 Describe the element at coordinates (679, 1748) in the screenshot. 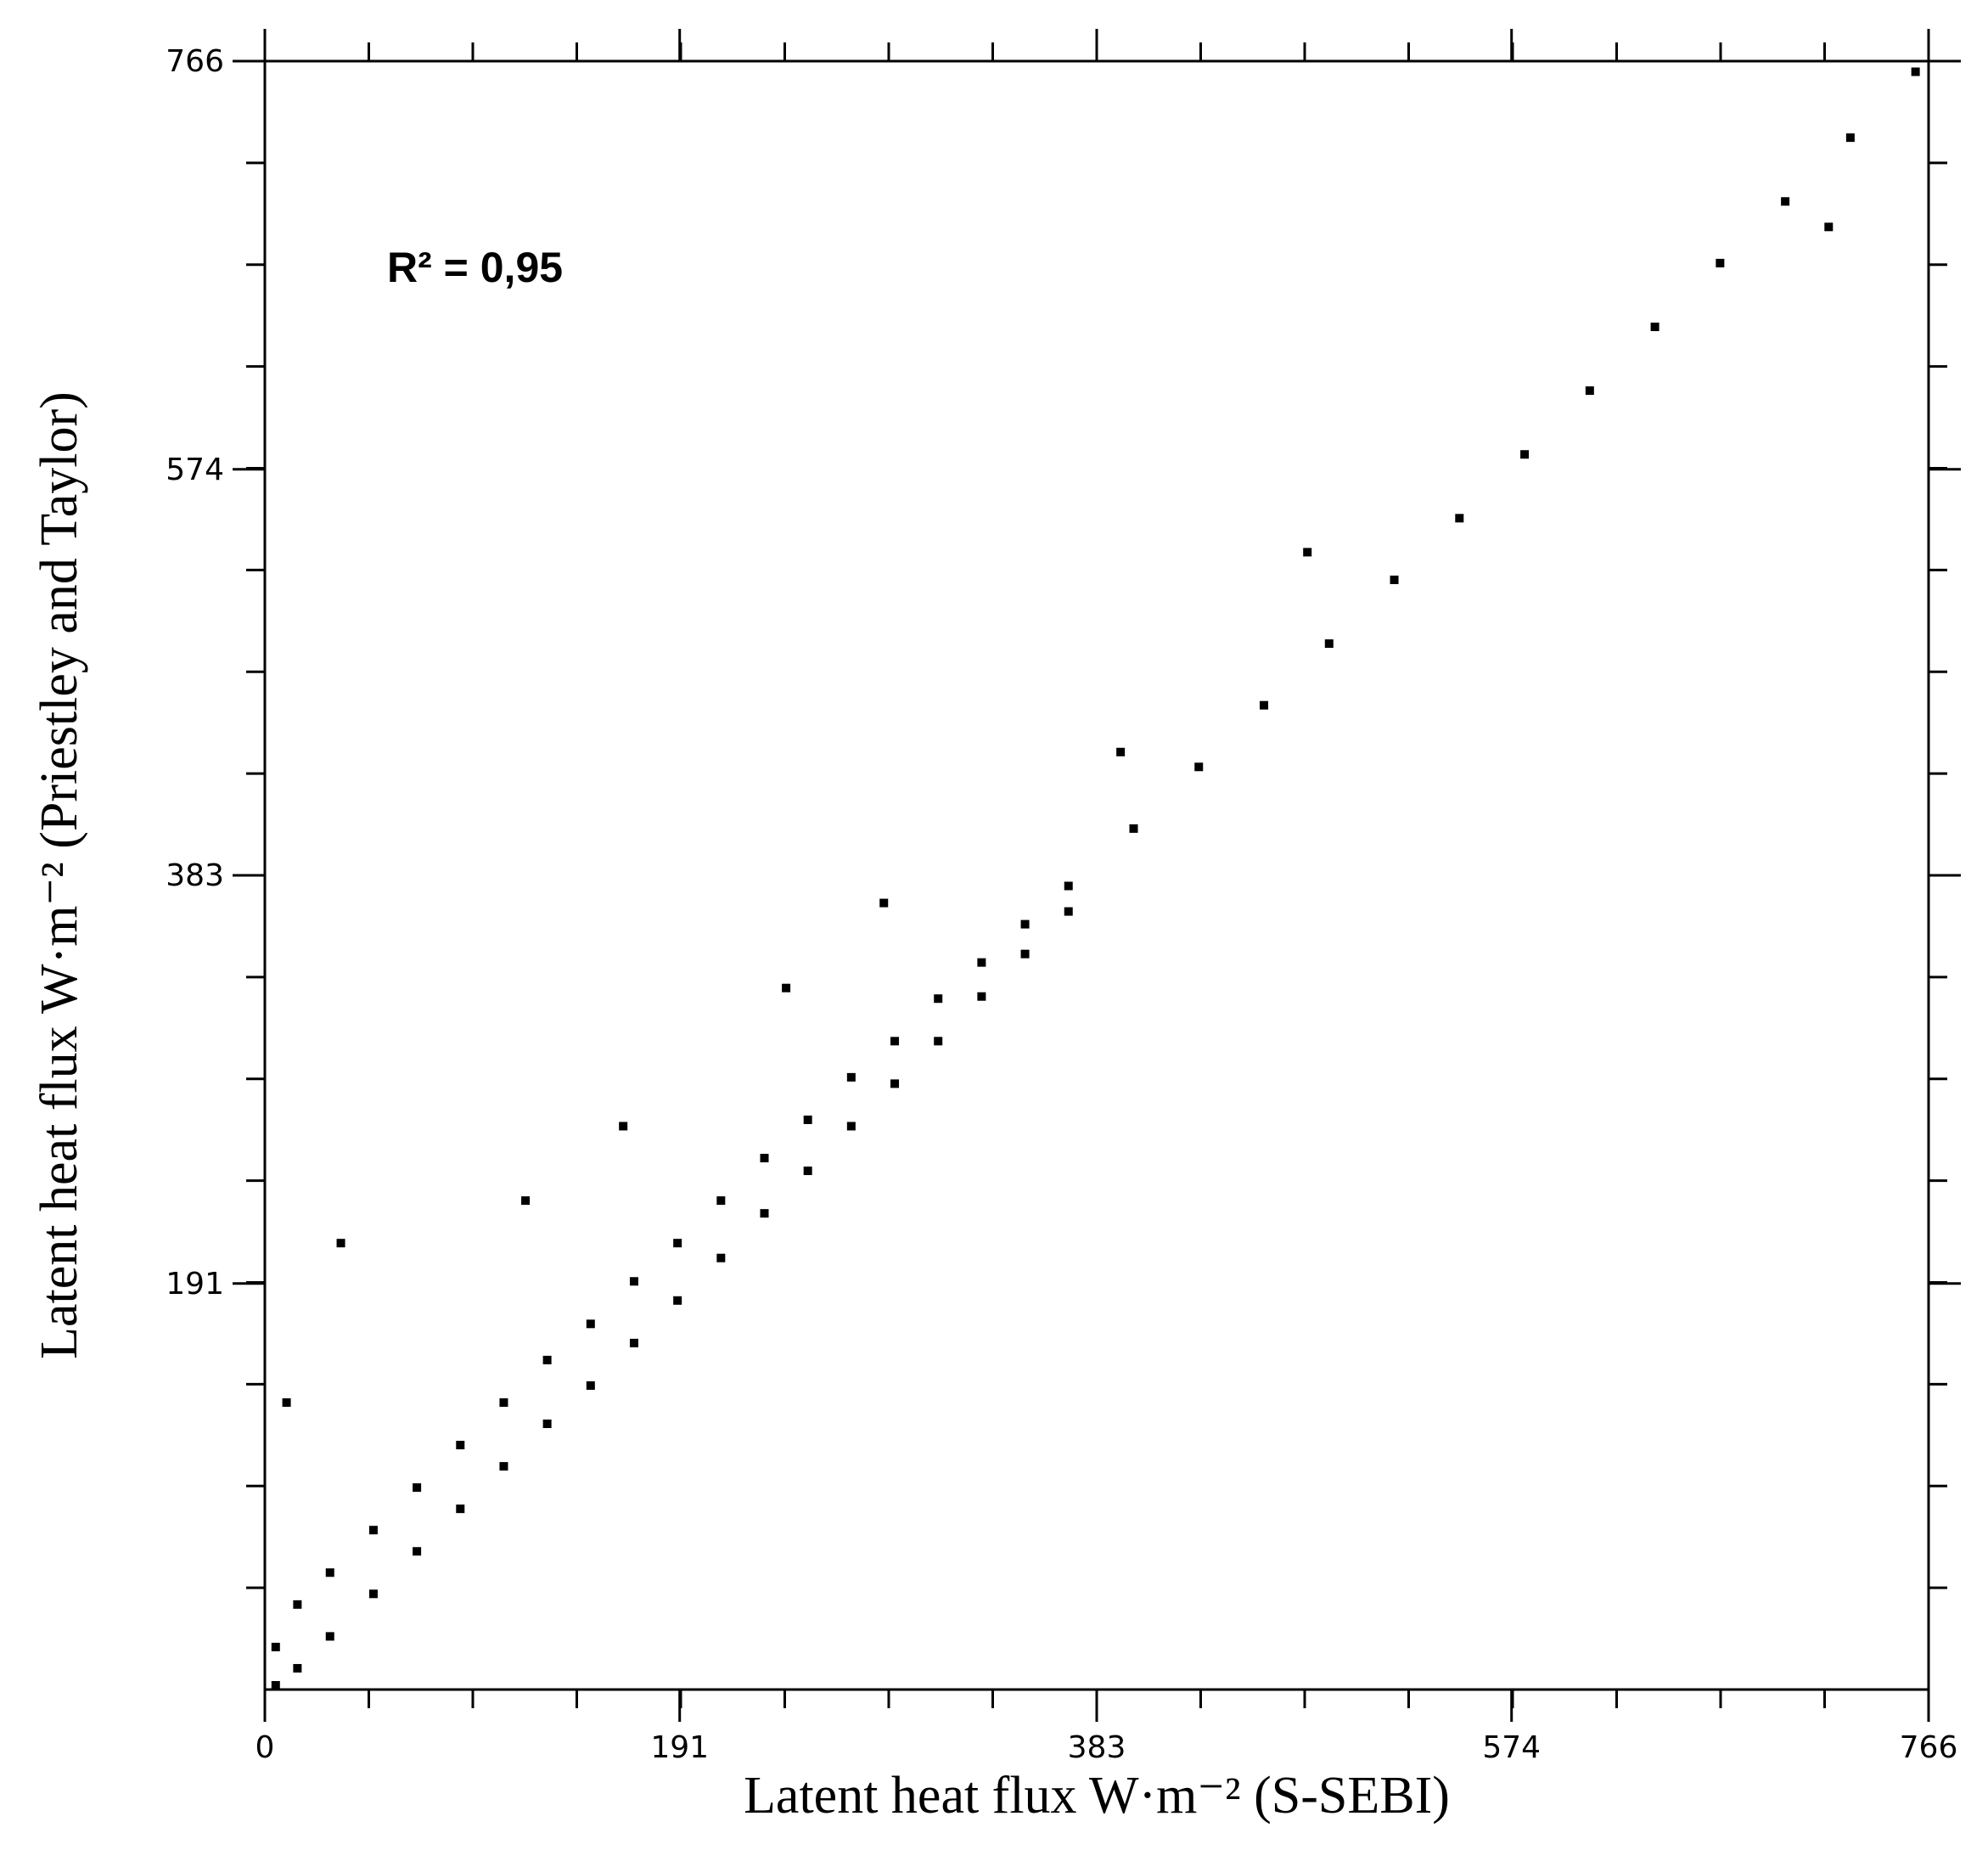

I see `x-tick-label: 191` at that location.